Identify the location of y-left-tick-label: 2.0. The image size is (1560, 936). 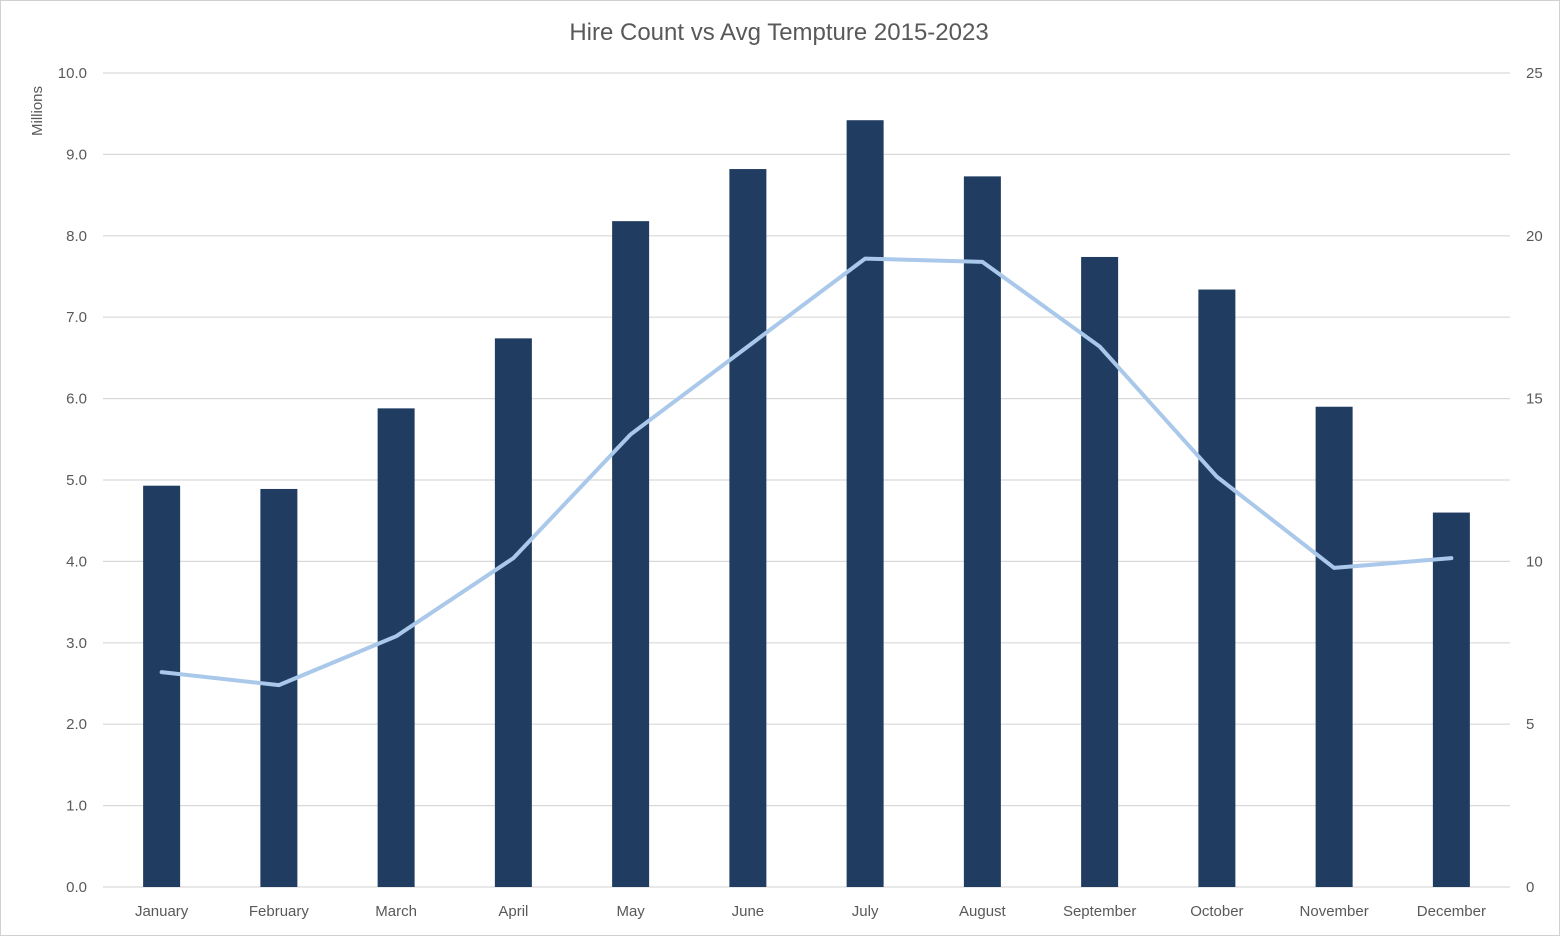
(76, 724).